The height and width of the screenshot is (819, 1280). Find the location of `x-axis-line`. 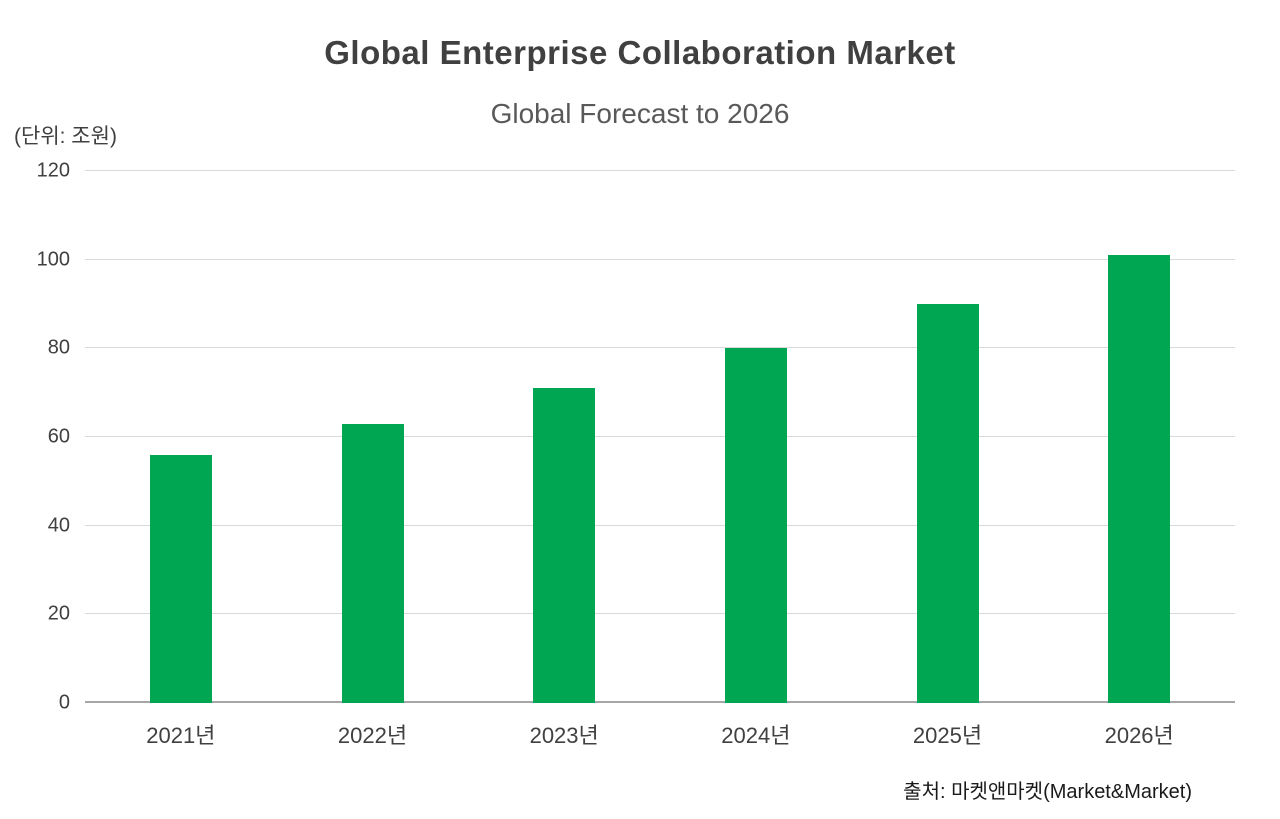

x-axis-line is located at coordinates (660, 702).